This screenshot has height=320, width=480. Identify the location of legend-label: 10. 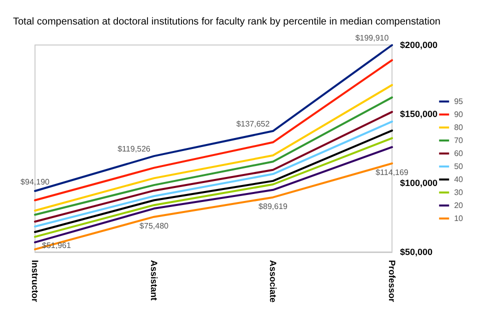
(459, 218).